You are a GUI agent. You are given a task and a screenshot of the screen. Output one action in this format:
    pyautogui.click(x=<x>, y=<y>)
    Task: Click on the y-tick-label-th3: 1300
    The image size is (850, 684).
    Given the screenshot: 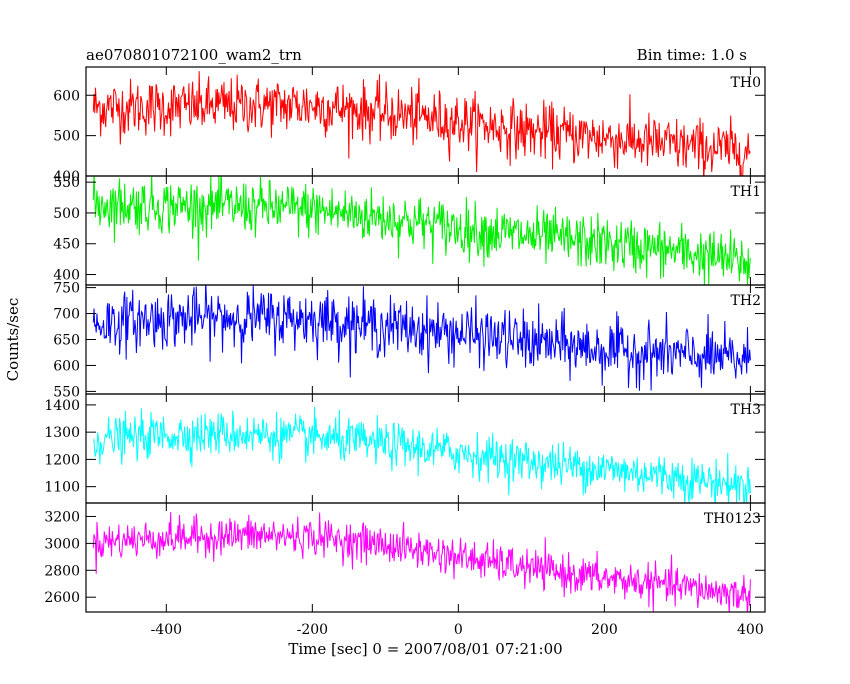 What is the action you would take?
    pyautogui.click(x=62, y=433)
    